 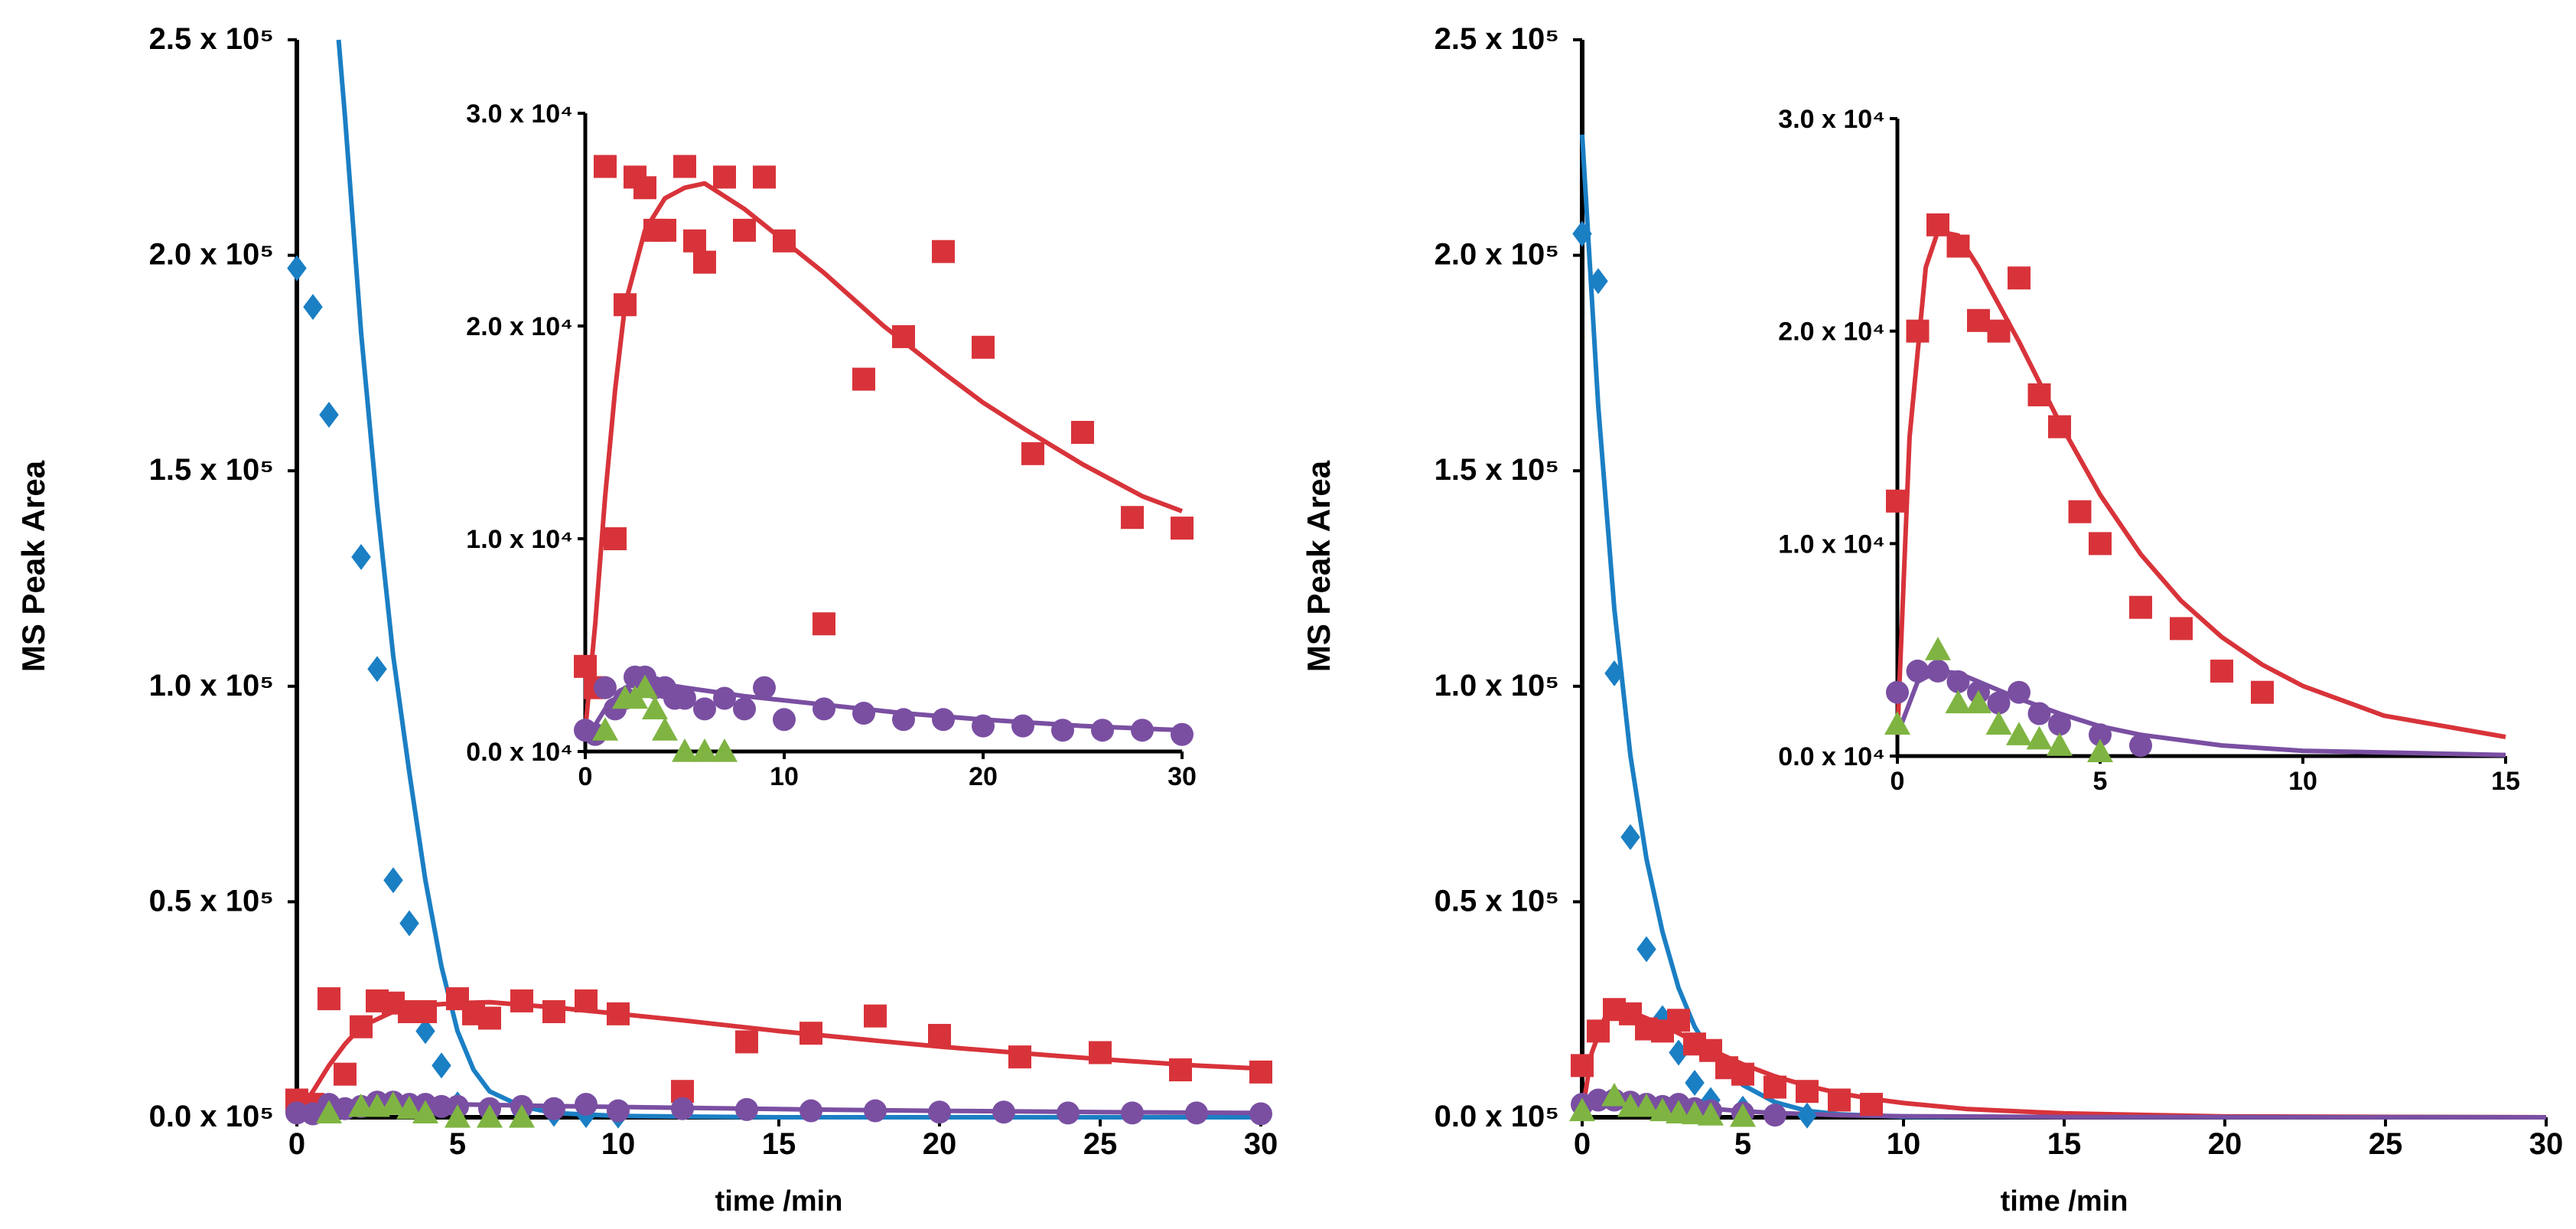 I want to click on left-main-xtick-label: 15, so click(x=779, y=1144).